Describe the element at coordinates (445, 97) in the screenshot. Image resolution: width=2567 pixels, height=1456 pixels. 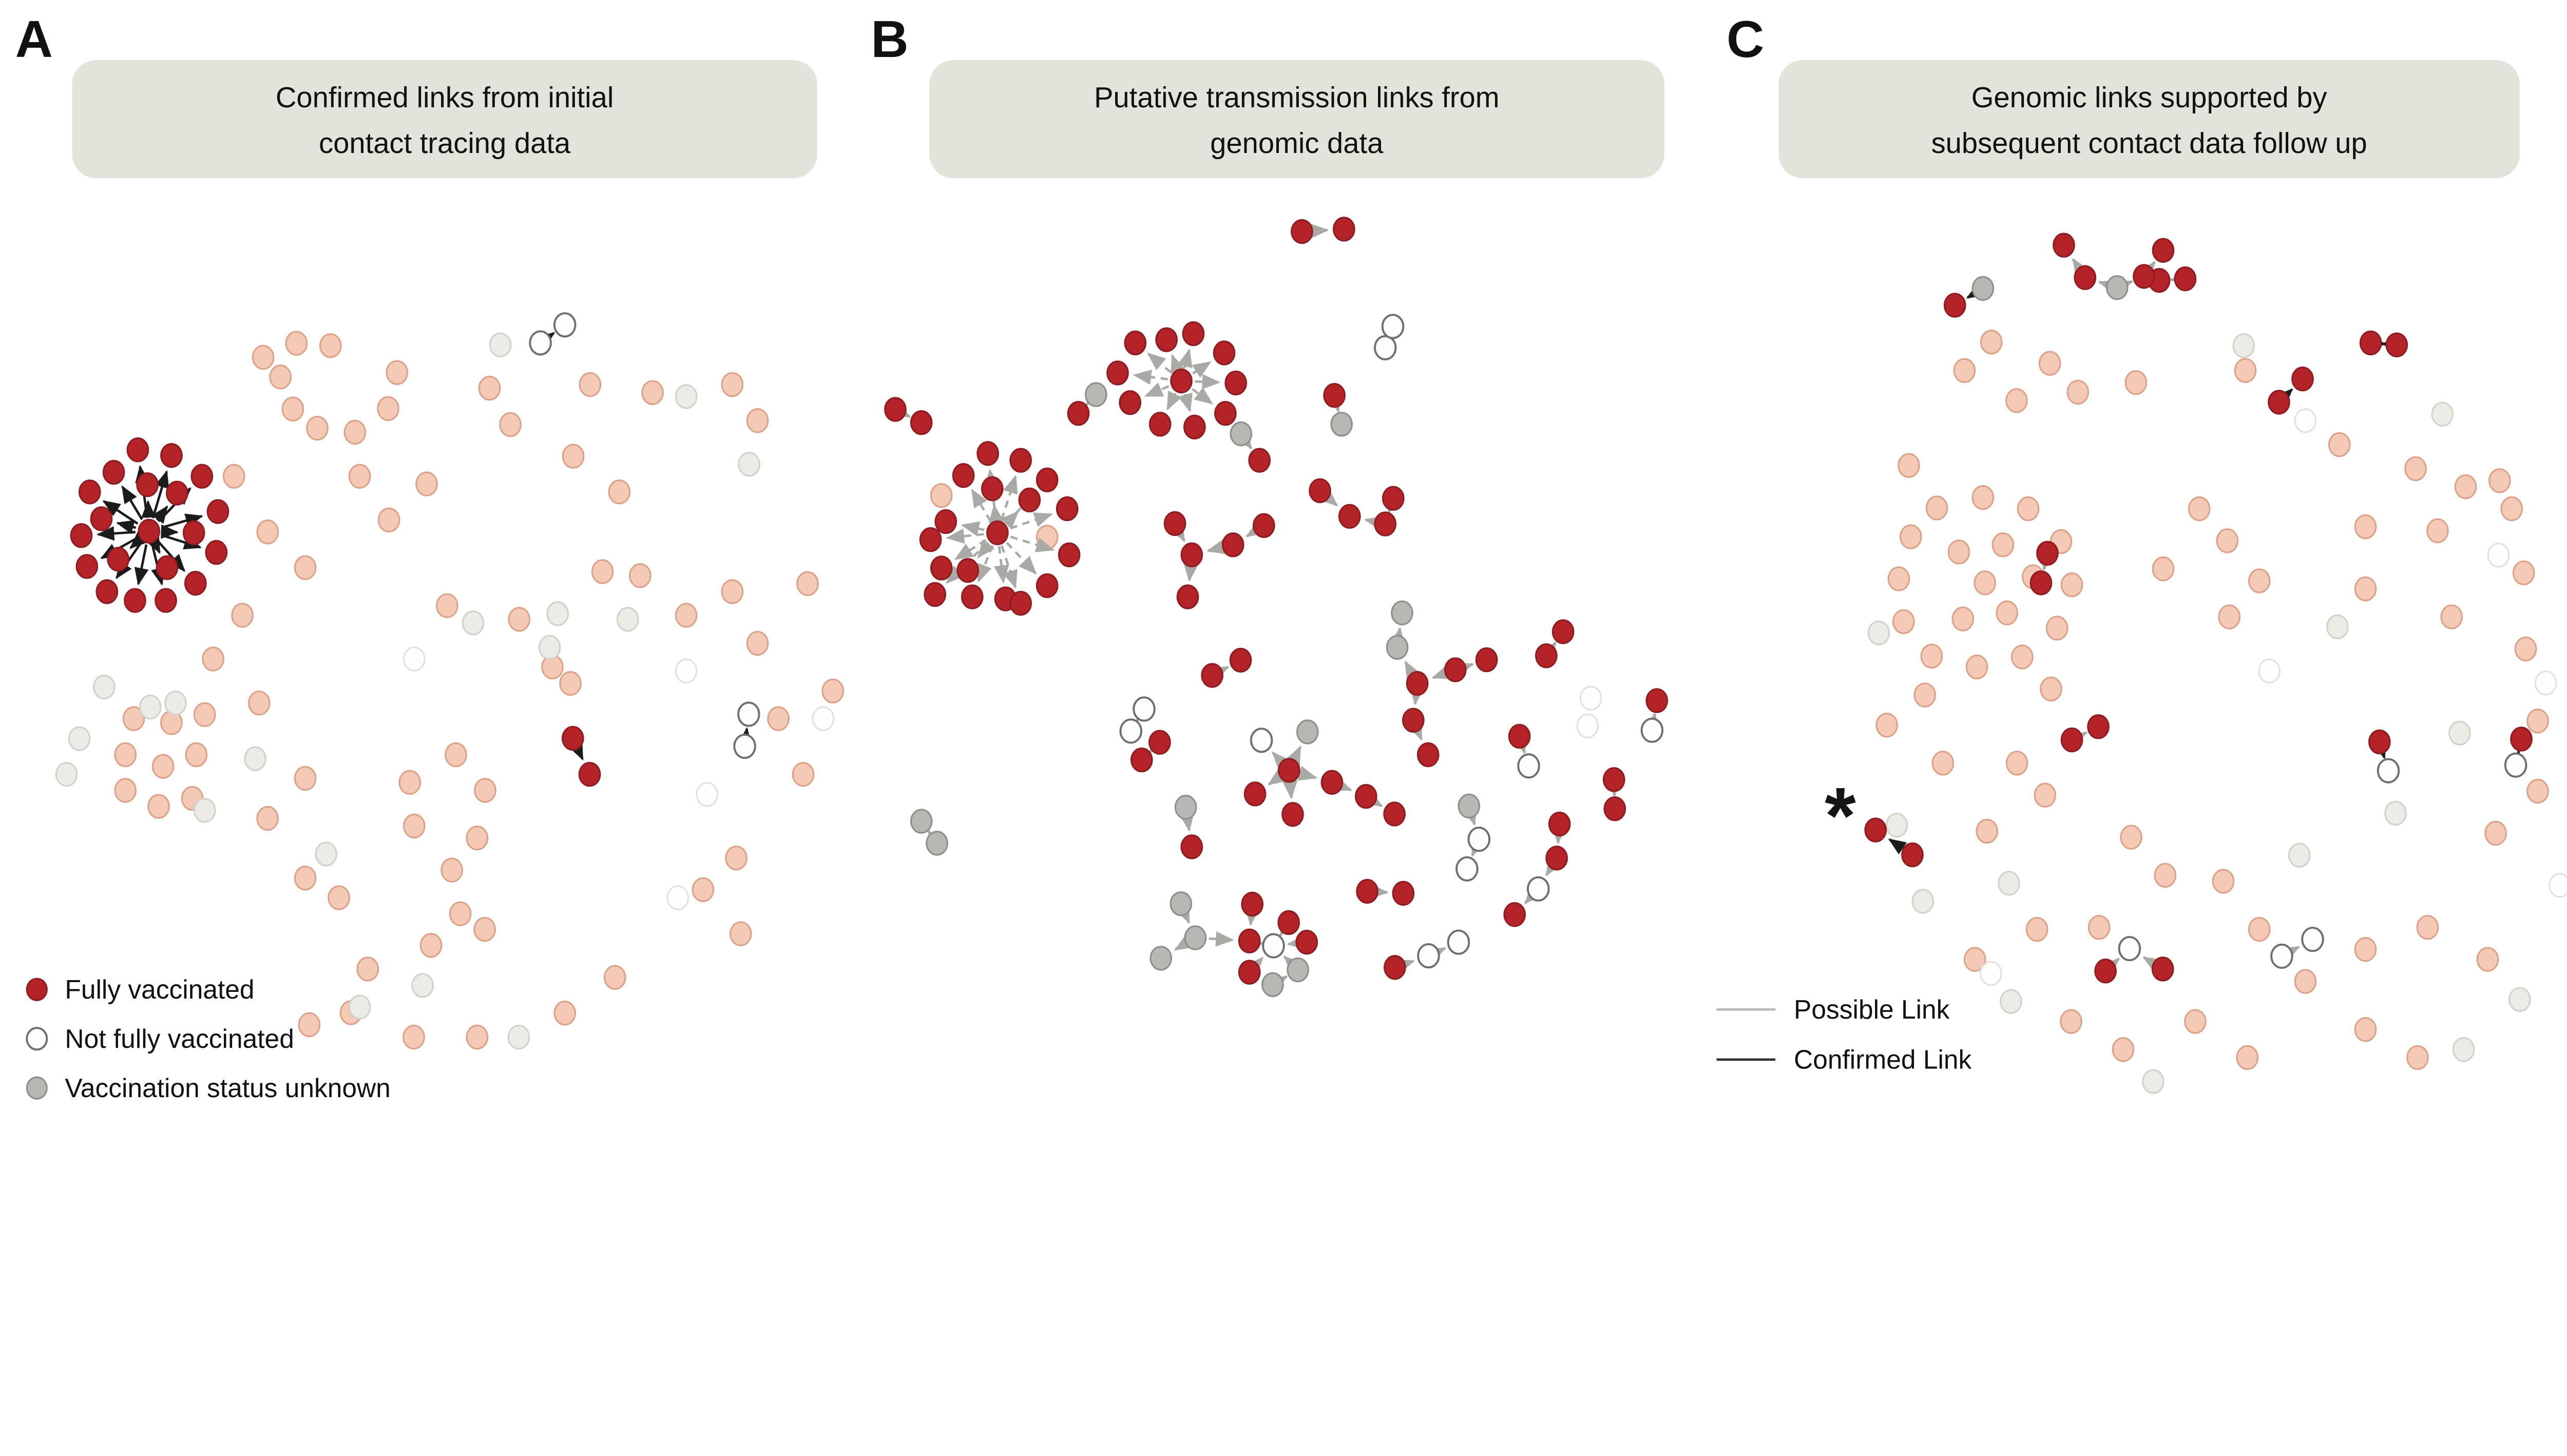
I see `title-a-line1: Confirmed links from initial` at that location.